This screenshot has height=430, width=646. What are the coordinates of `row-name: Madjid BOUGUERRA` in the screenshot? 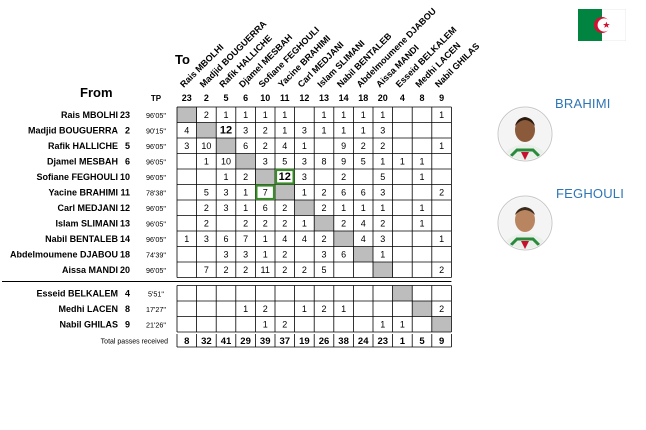 It's located at (73, 131).